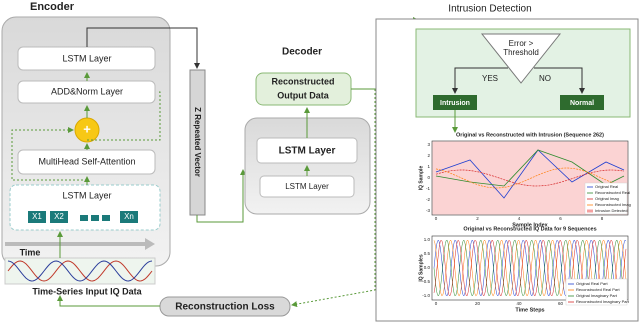 The height and width of the screenshot is (327, 640). What do you see at coordinates (302, 81) in the screenshot?
I see `output-label: Reconstructed` at bounding box center [302, 81].